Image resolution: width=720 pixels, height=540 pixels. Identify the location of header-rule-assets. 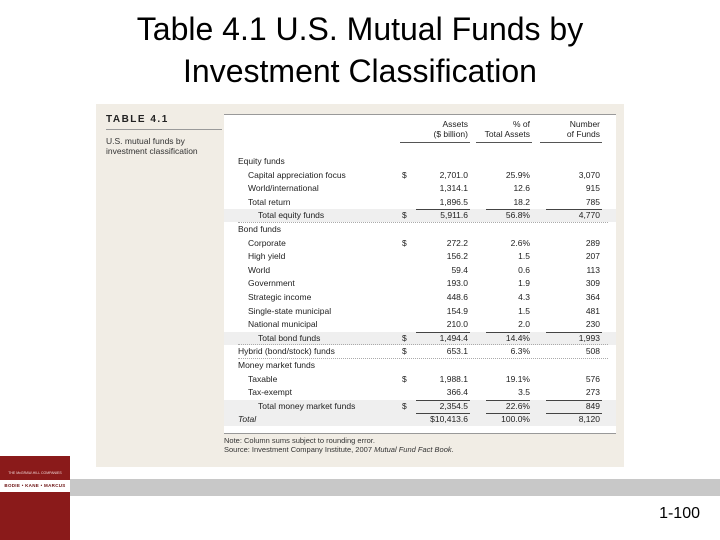
(435, 142).